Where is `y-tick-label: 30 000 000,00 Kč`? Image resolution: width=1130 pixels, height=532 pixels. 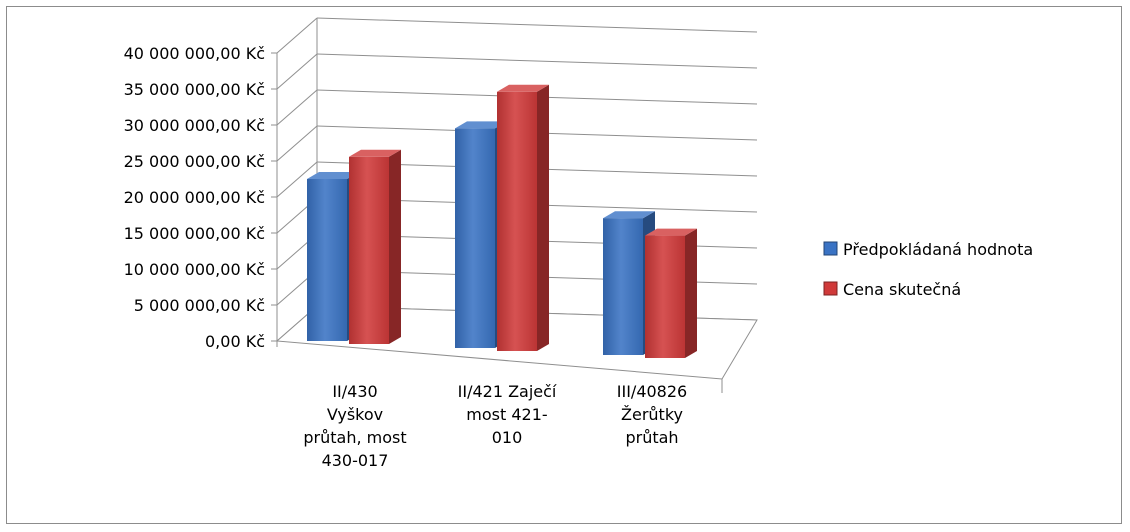 y-tick-label: 30 000 000,00 Kč is located at coordinates (194, 125).